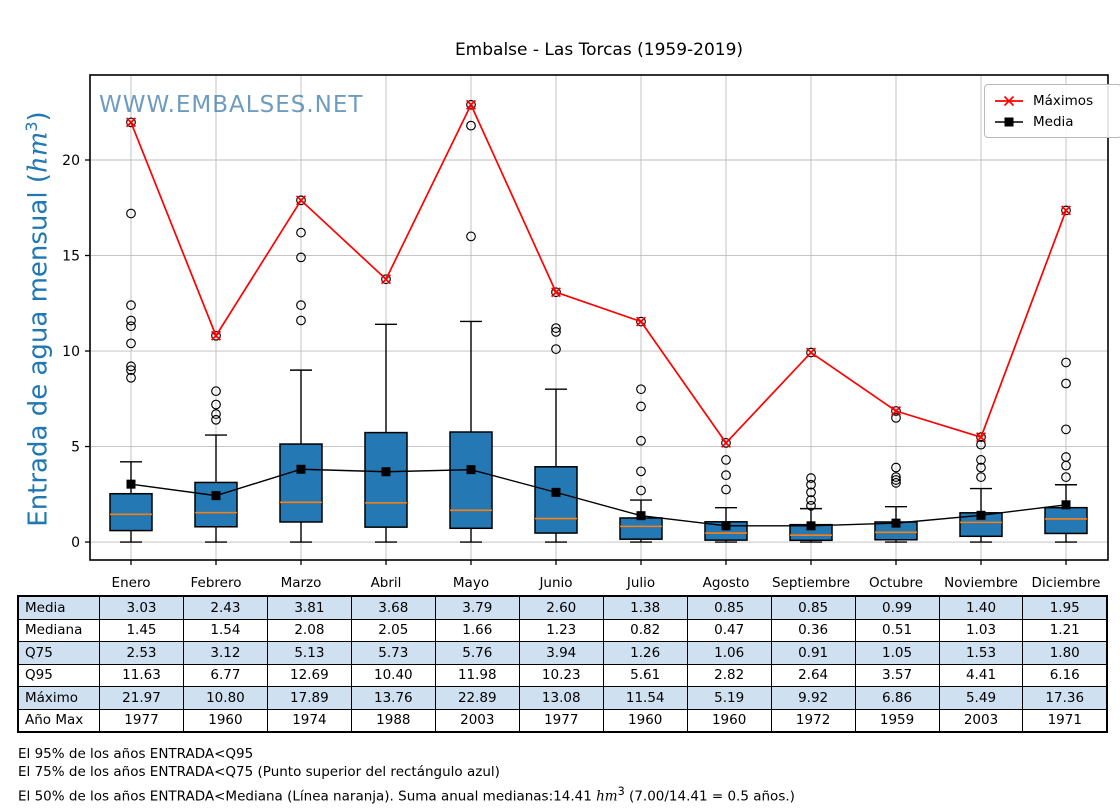 The width and height of the screenshot is (1120, 810). I want to click on table-cell: 4.41, so click(981, 675).